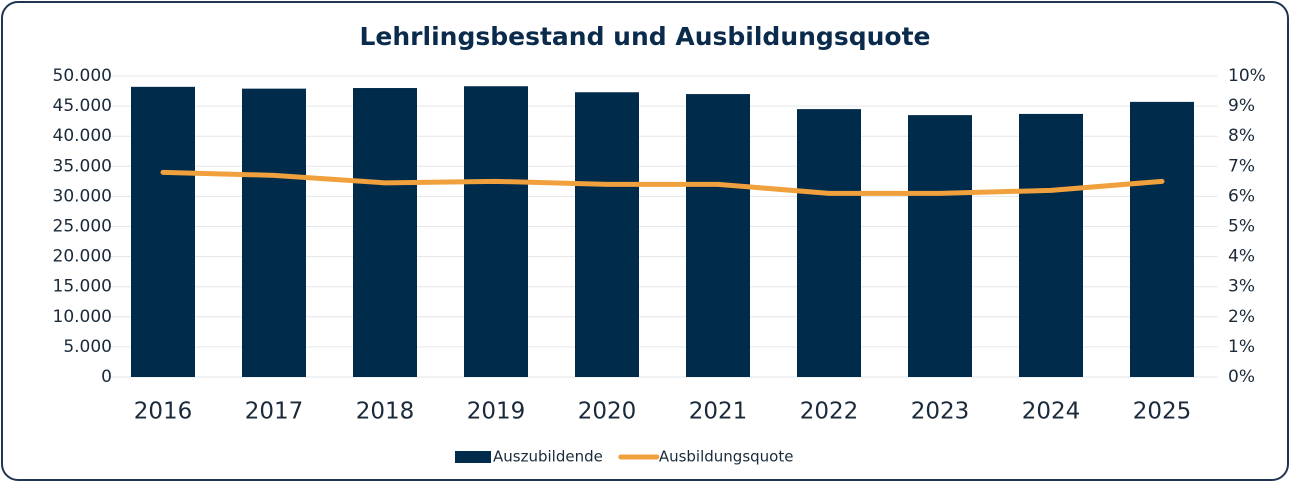 Image resolution: width=1290 pixels, height=486 pixels. I want to click on legend-label: Auszubildende, so click(548, 457).